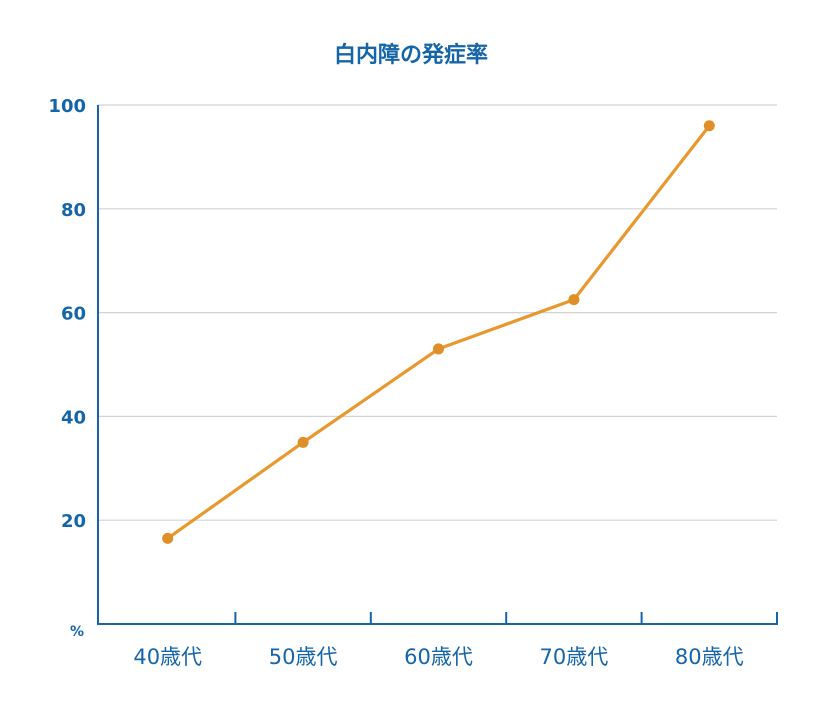  Describe the element at coordinates (574, 657) in the screenshot. I see `x-tick-label-4: 70歳代` at that location.